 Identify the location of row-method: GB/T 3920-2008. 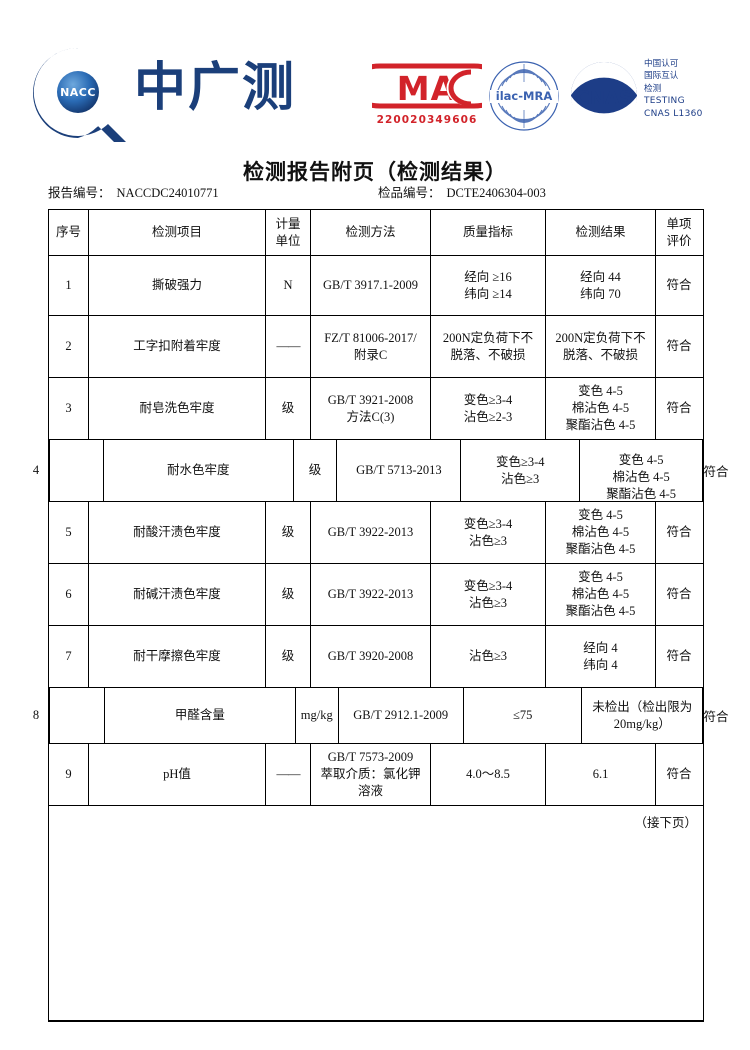
(371, 656).